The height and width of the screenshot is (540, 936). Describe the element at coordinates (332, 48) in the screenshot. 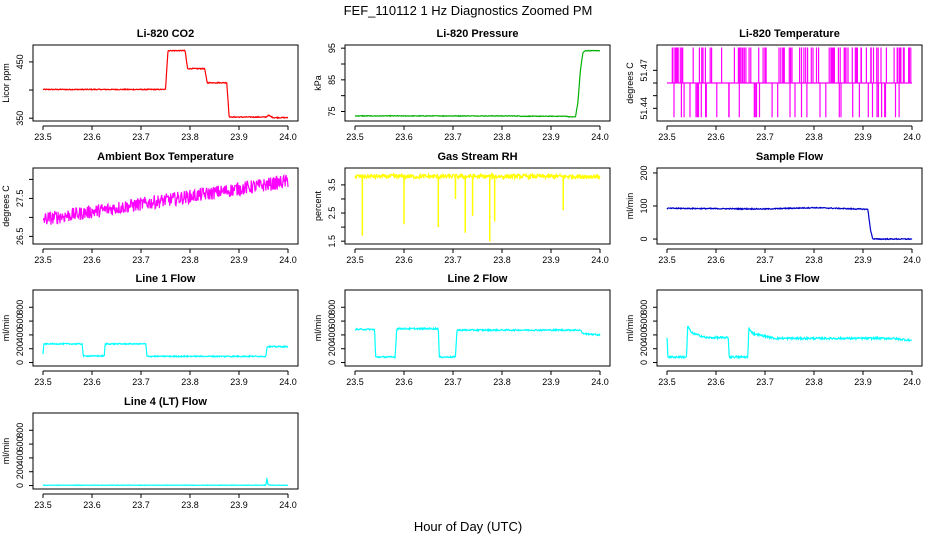

I see `y-tick-label: 95` at that location.